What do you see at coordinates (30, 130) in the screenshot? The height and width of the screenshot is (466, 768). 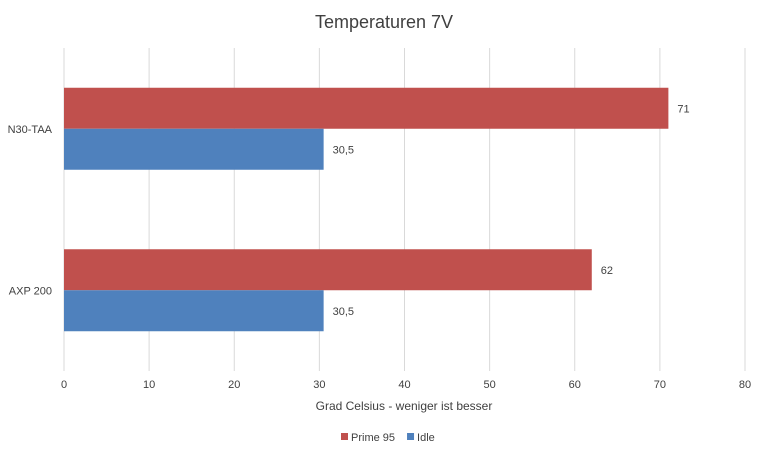 I see `category-label: N30-TAA` at bounding box center [30, 130].